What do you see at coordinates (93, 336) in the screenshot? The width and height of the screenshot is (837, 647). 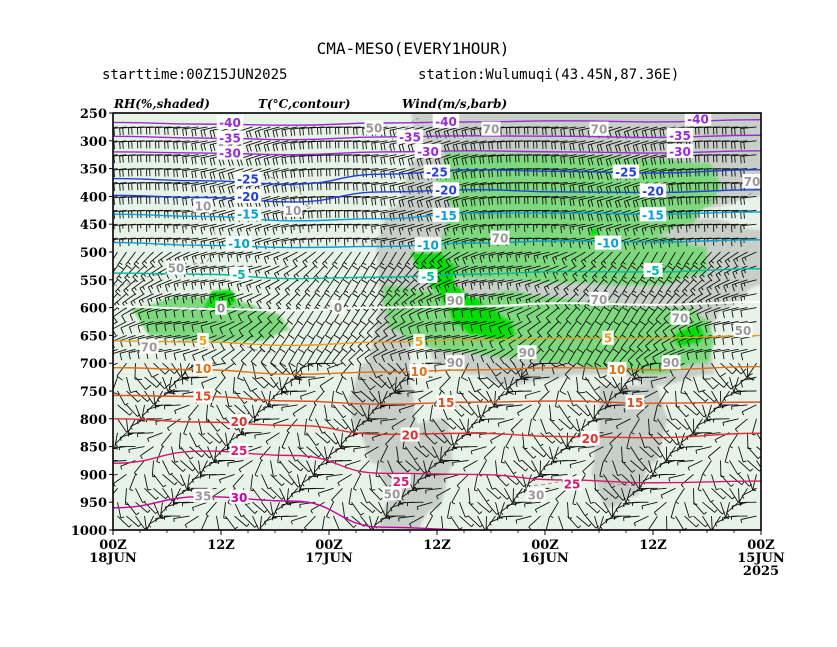 I see `y-tick-label: 650` at bounding box center [93, 336].